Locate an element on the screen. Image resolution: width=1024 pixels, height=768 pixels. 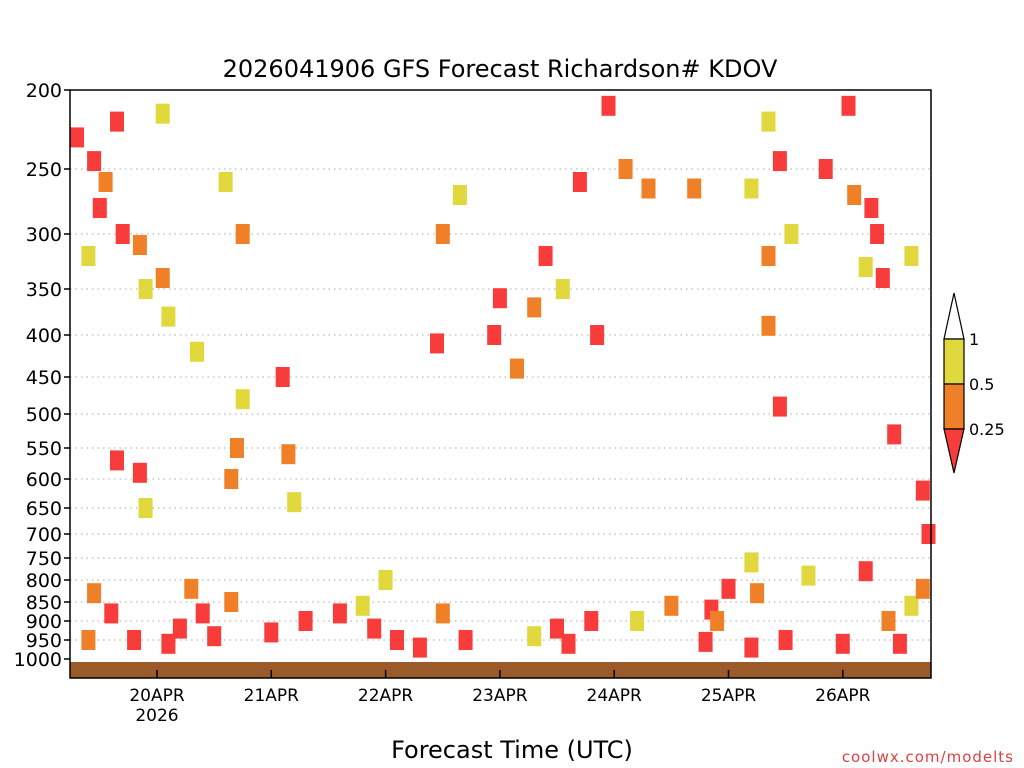
x-tick-label: 25APR is located at coordinates (729, 696).